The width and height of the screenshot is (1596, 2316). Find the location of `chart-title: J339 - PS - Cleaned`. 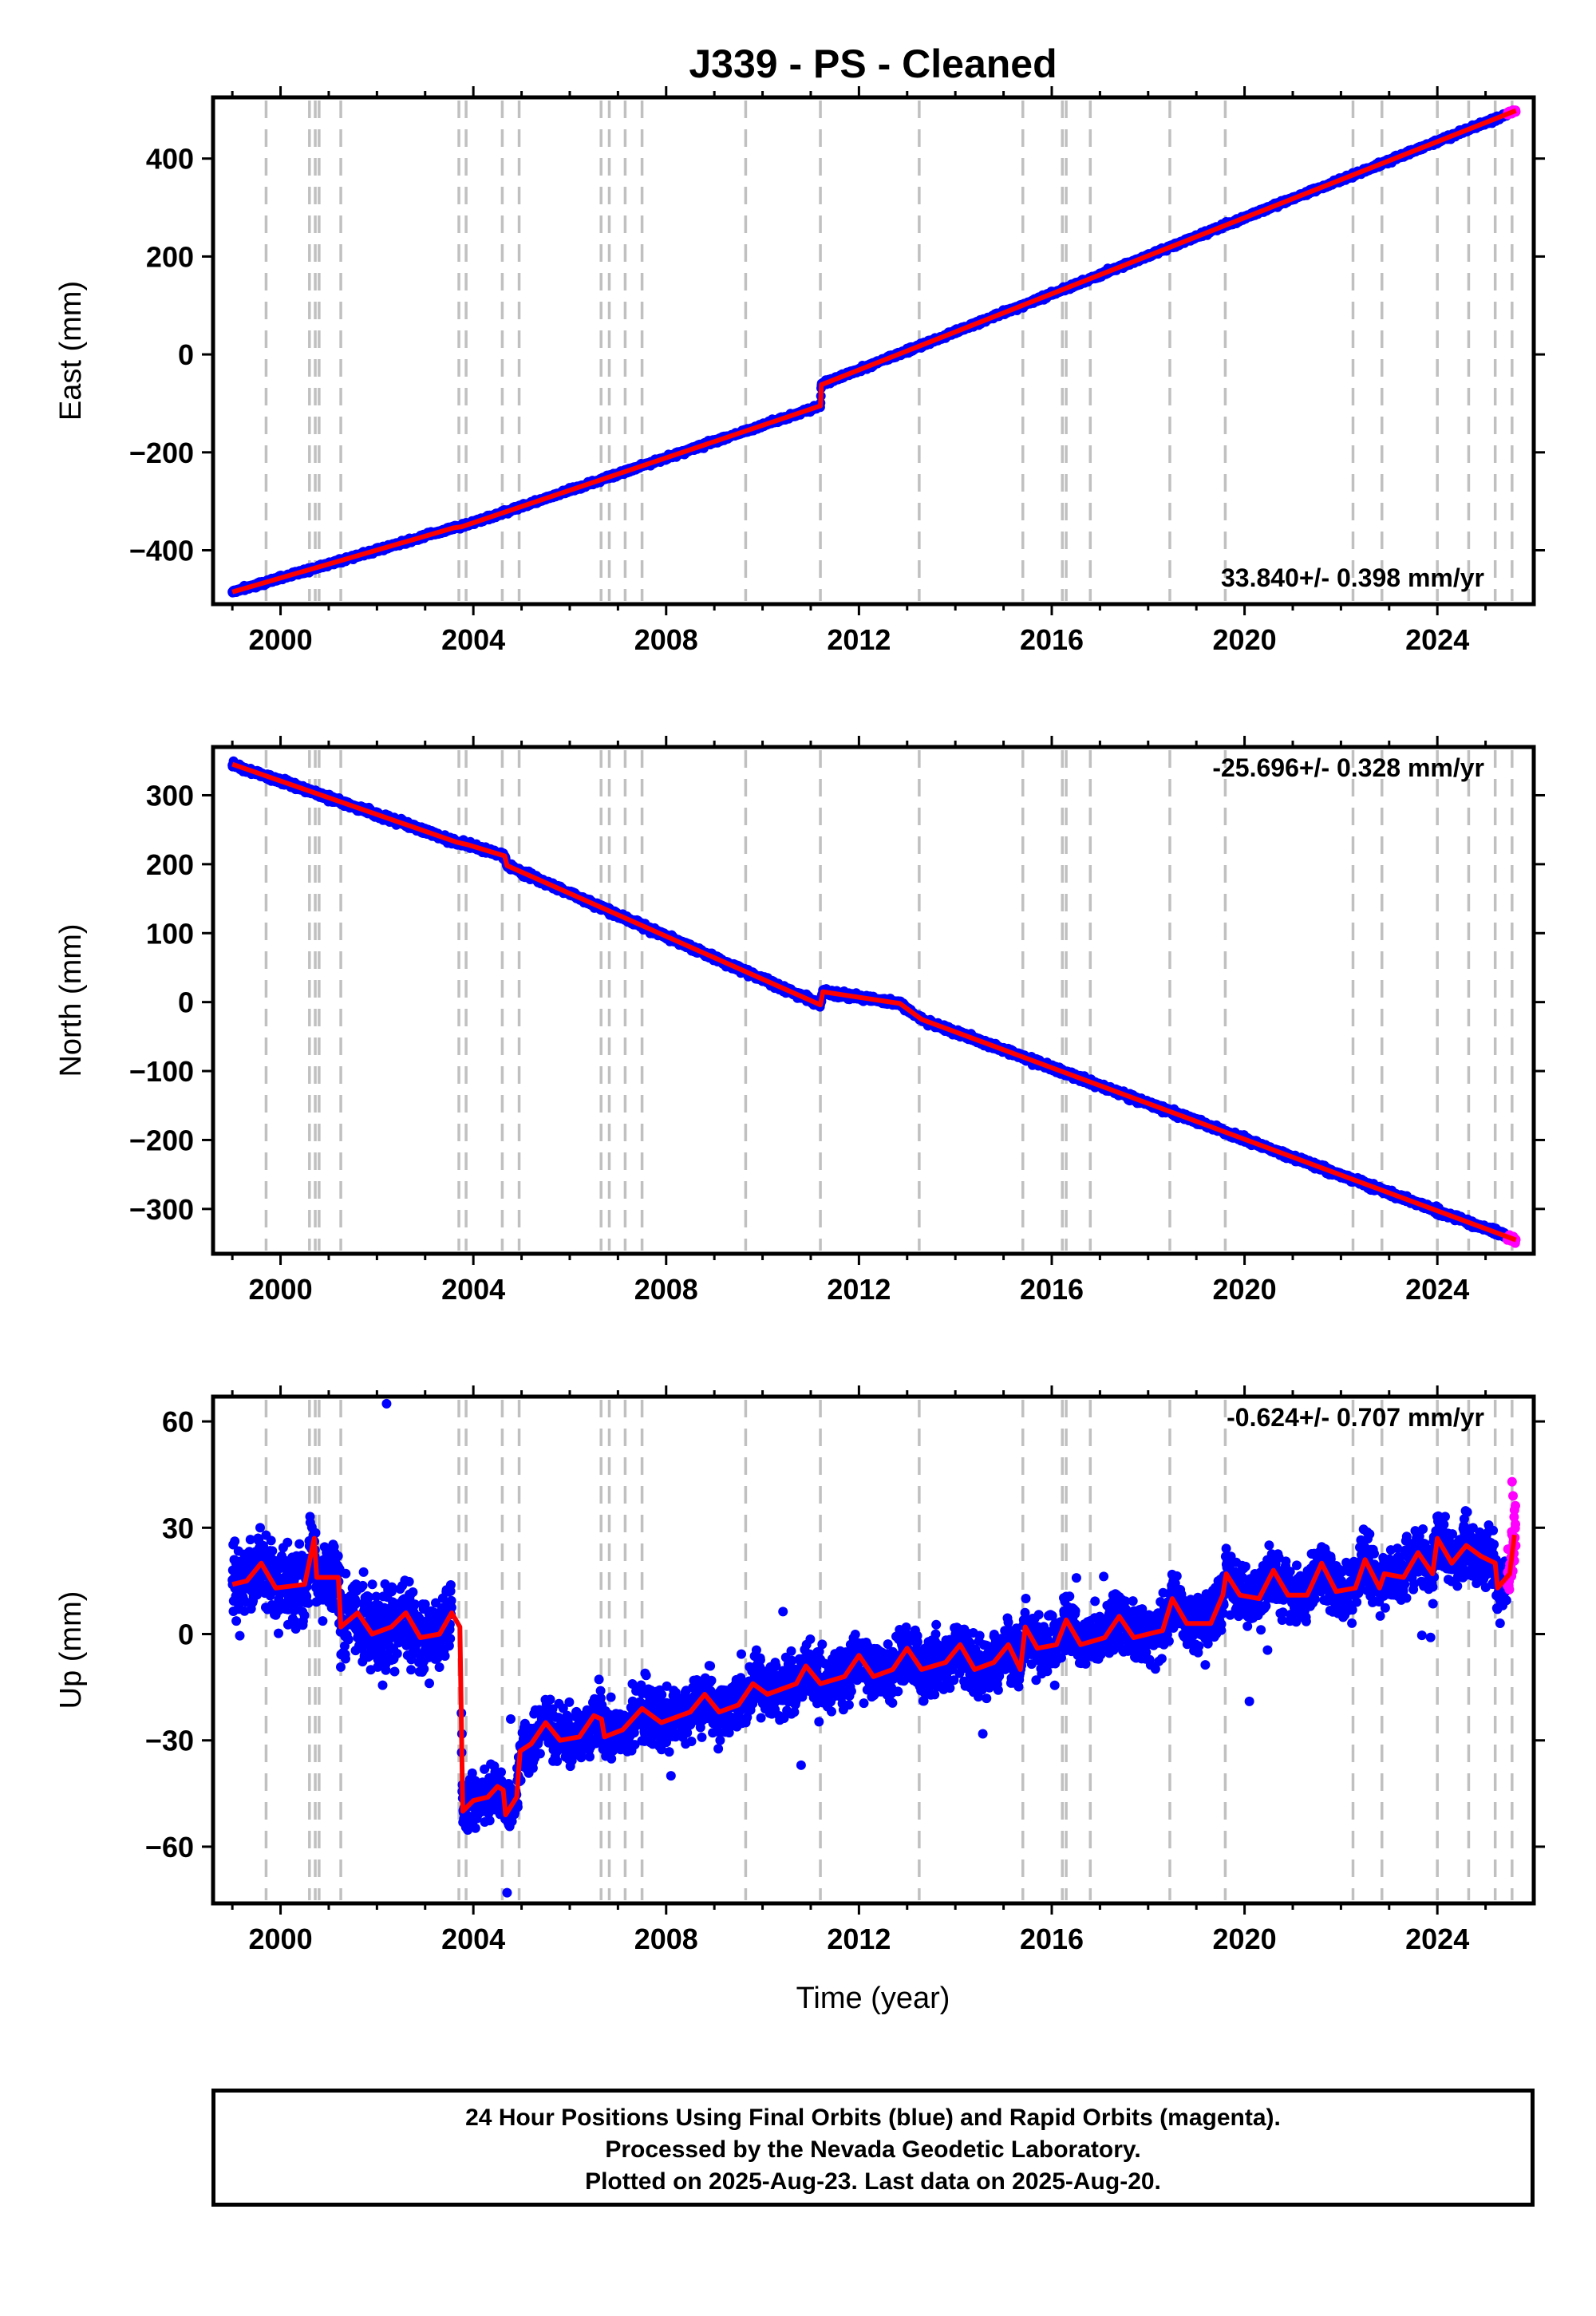

chart-title: J339 - PS - Cleaned is located at coordinates (873, 63).